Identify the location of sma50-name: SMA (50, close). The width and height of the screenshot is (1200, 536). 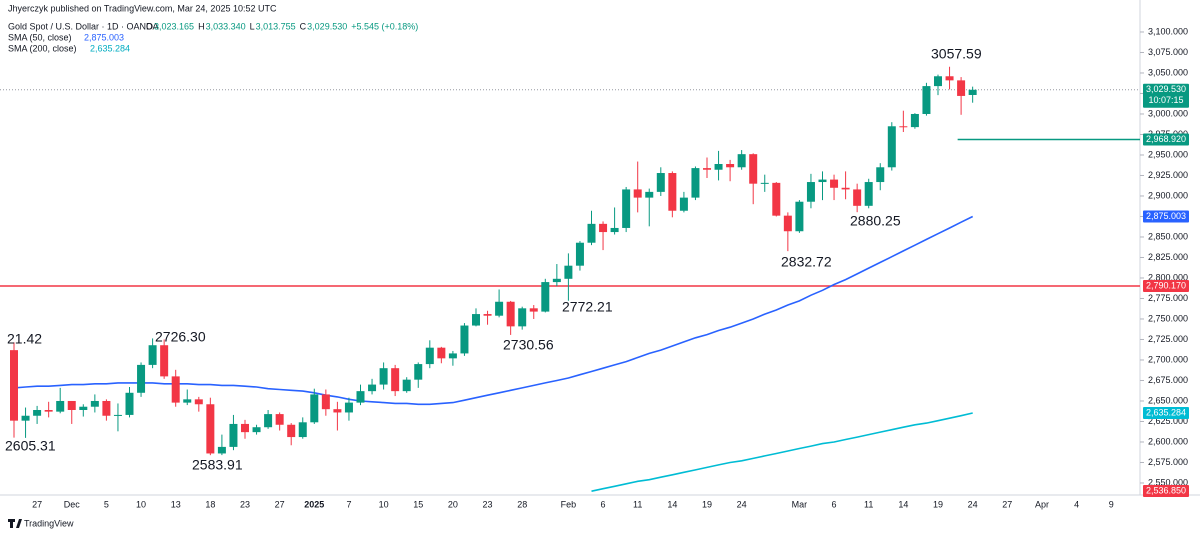
(40, 37).